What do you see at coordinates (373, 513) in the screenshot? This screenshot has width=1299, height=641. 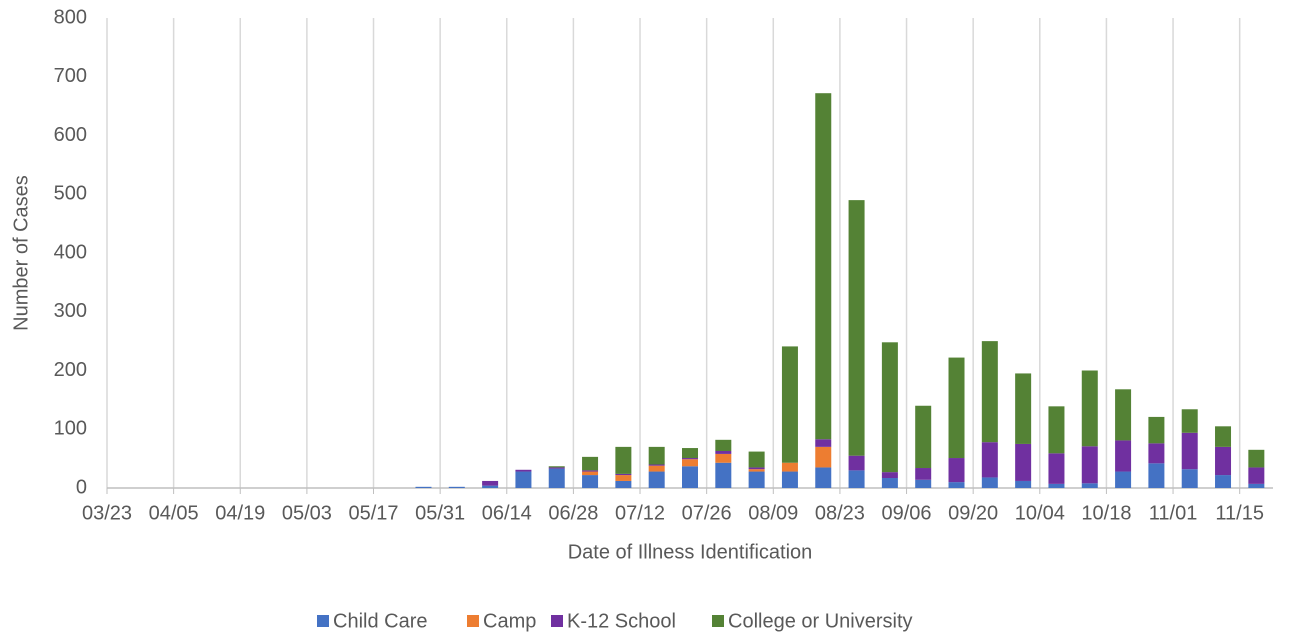 I see `x-tick-label: 05/17` at bounding box center [373, 513].